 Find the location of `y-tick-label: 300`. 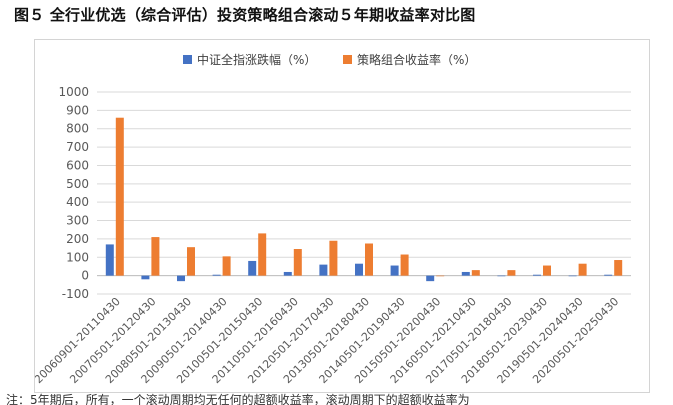

y-tick-label: 300 is located at coordinates (77, 221).